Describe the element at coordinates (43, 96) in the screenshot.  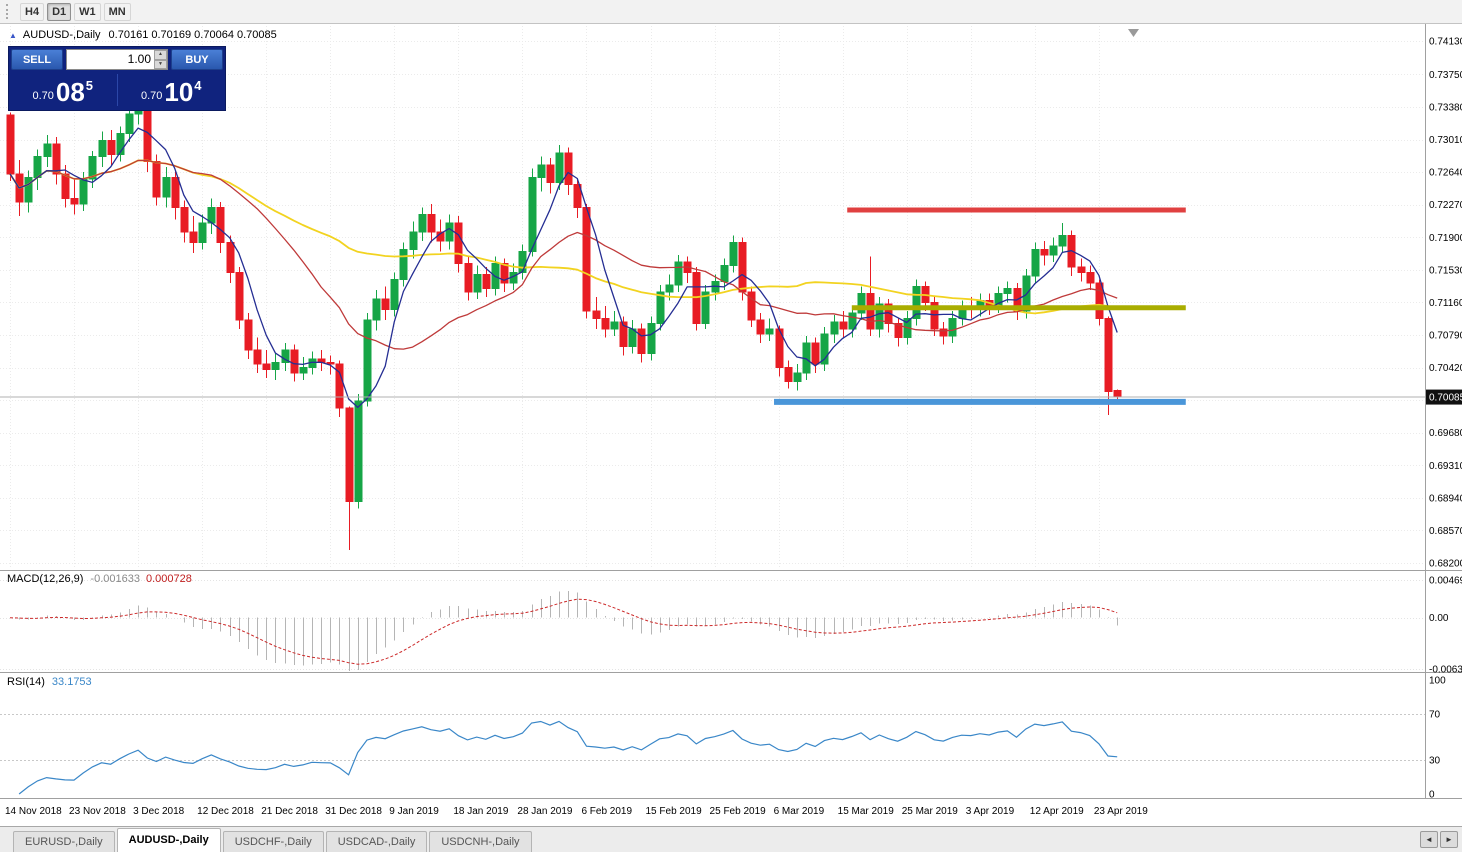
I see `sell-price-prefix: 0.70` at that location.